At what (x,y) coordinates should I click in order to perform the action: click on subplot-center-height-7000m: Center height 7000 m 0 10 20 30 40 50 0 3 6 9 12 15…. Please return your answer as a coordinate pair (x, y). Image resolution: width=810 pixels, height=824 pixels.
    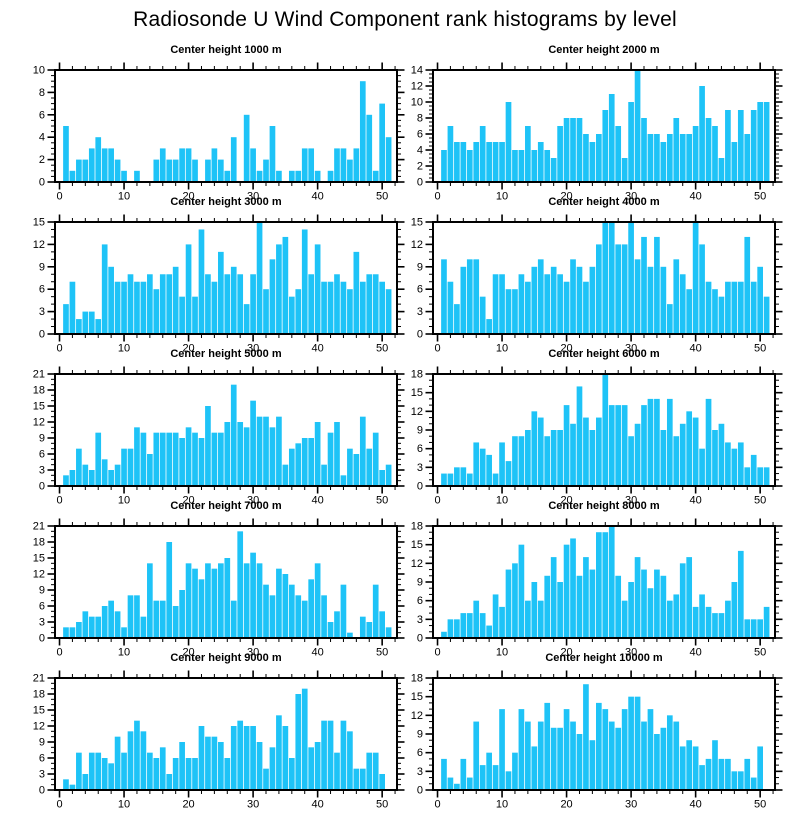
    Looking at the image, I should click on (210, 584).